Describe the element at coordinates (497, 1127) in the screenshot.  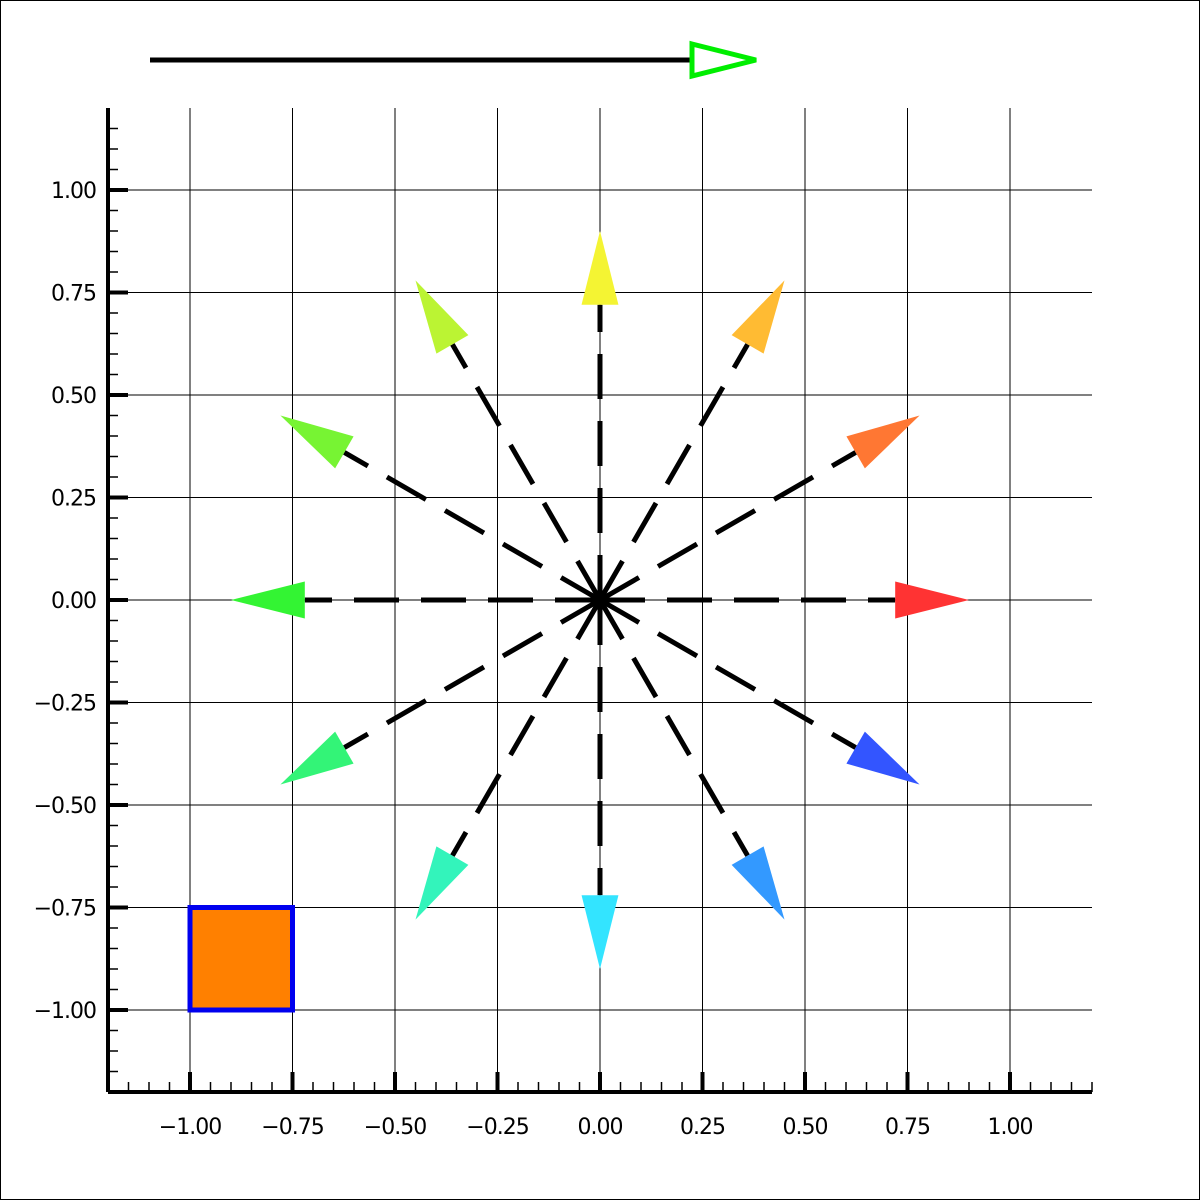
I see `x-tick-label: −0.25` at that location.